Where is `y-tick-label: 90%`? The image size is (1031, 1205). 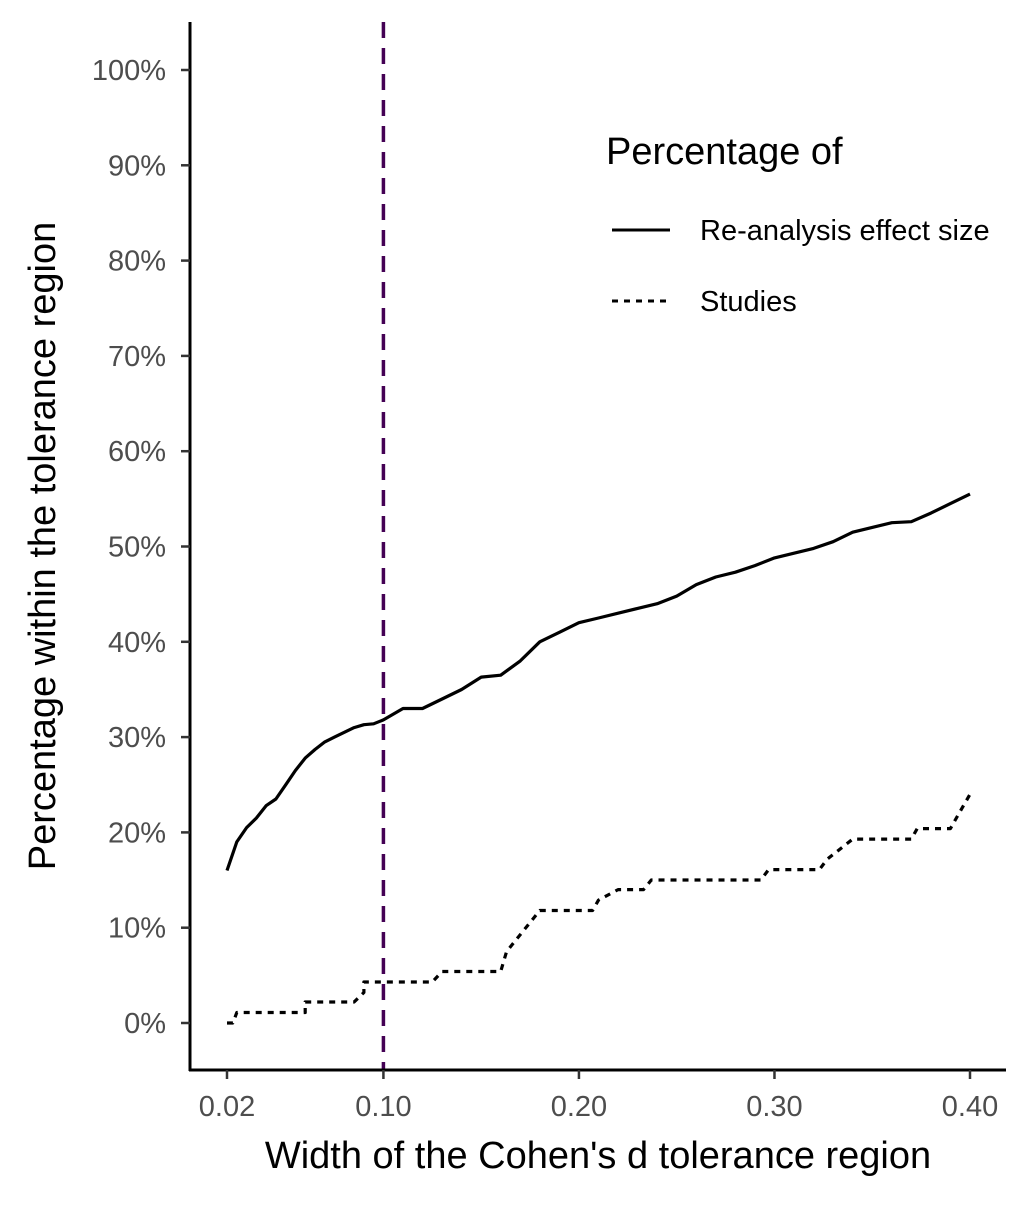 y-tick-label: 90% is located at coordinates (137, 166).